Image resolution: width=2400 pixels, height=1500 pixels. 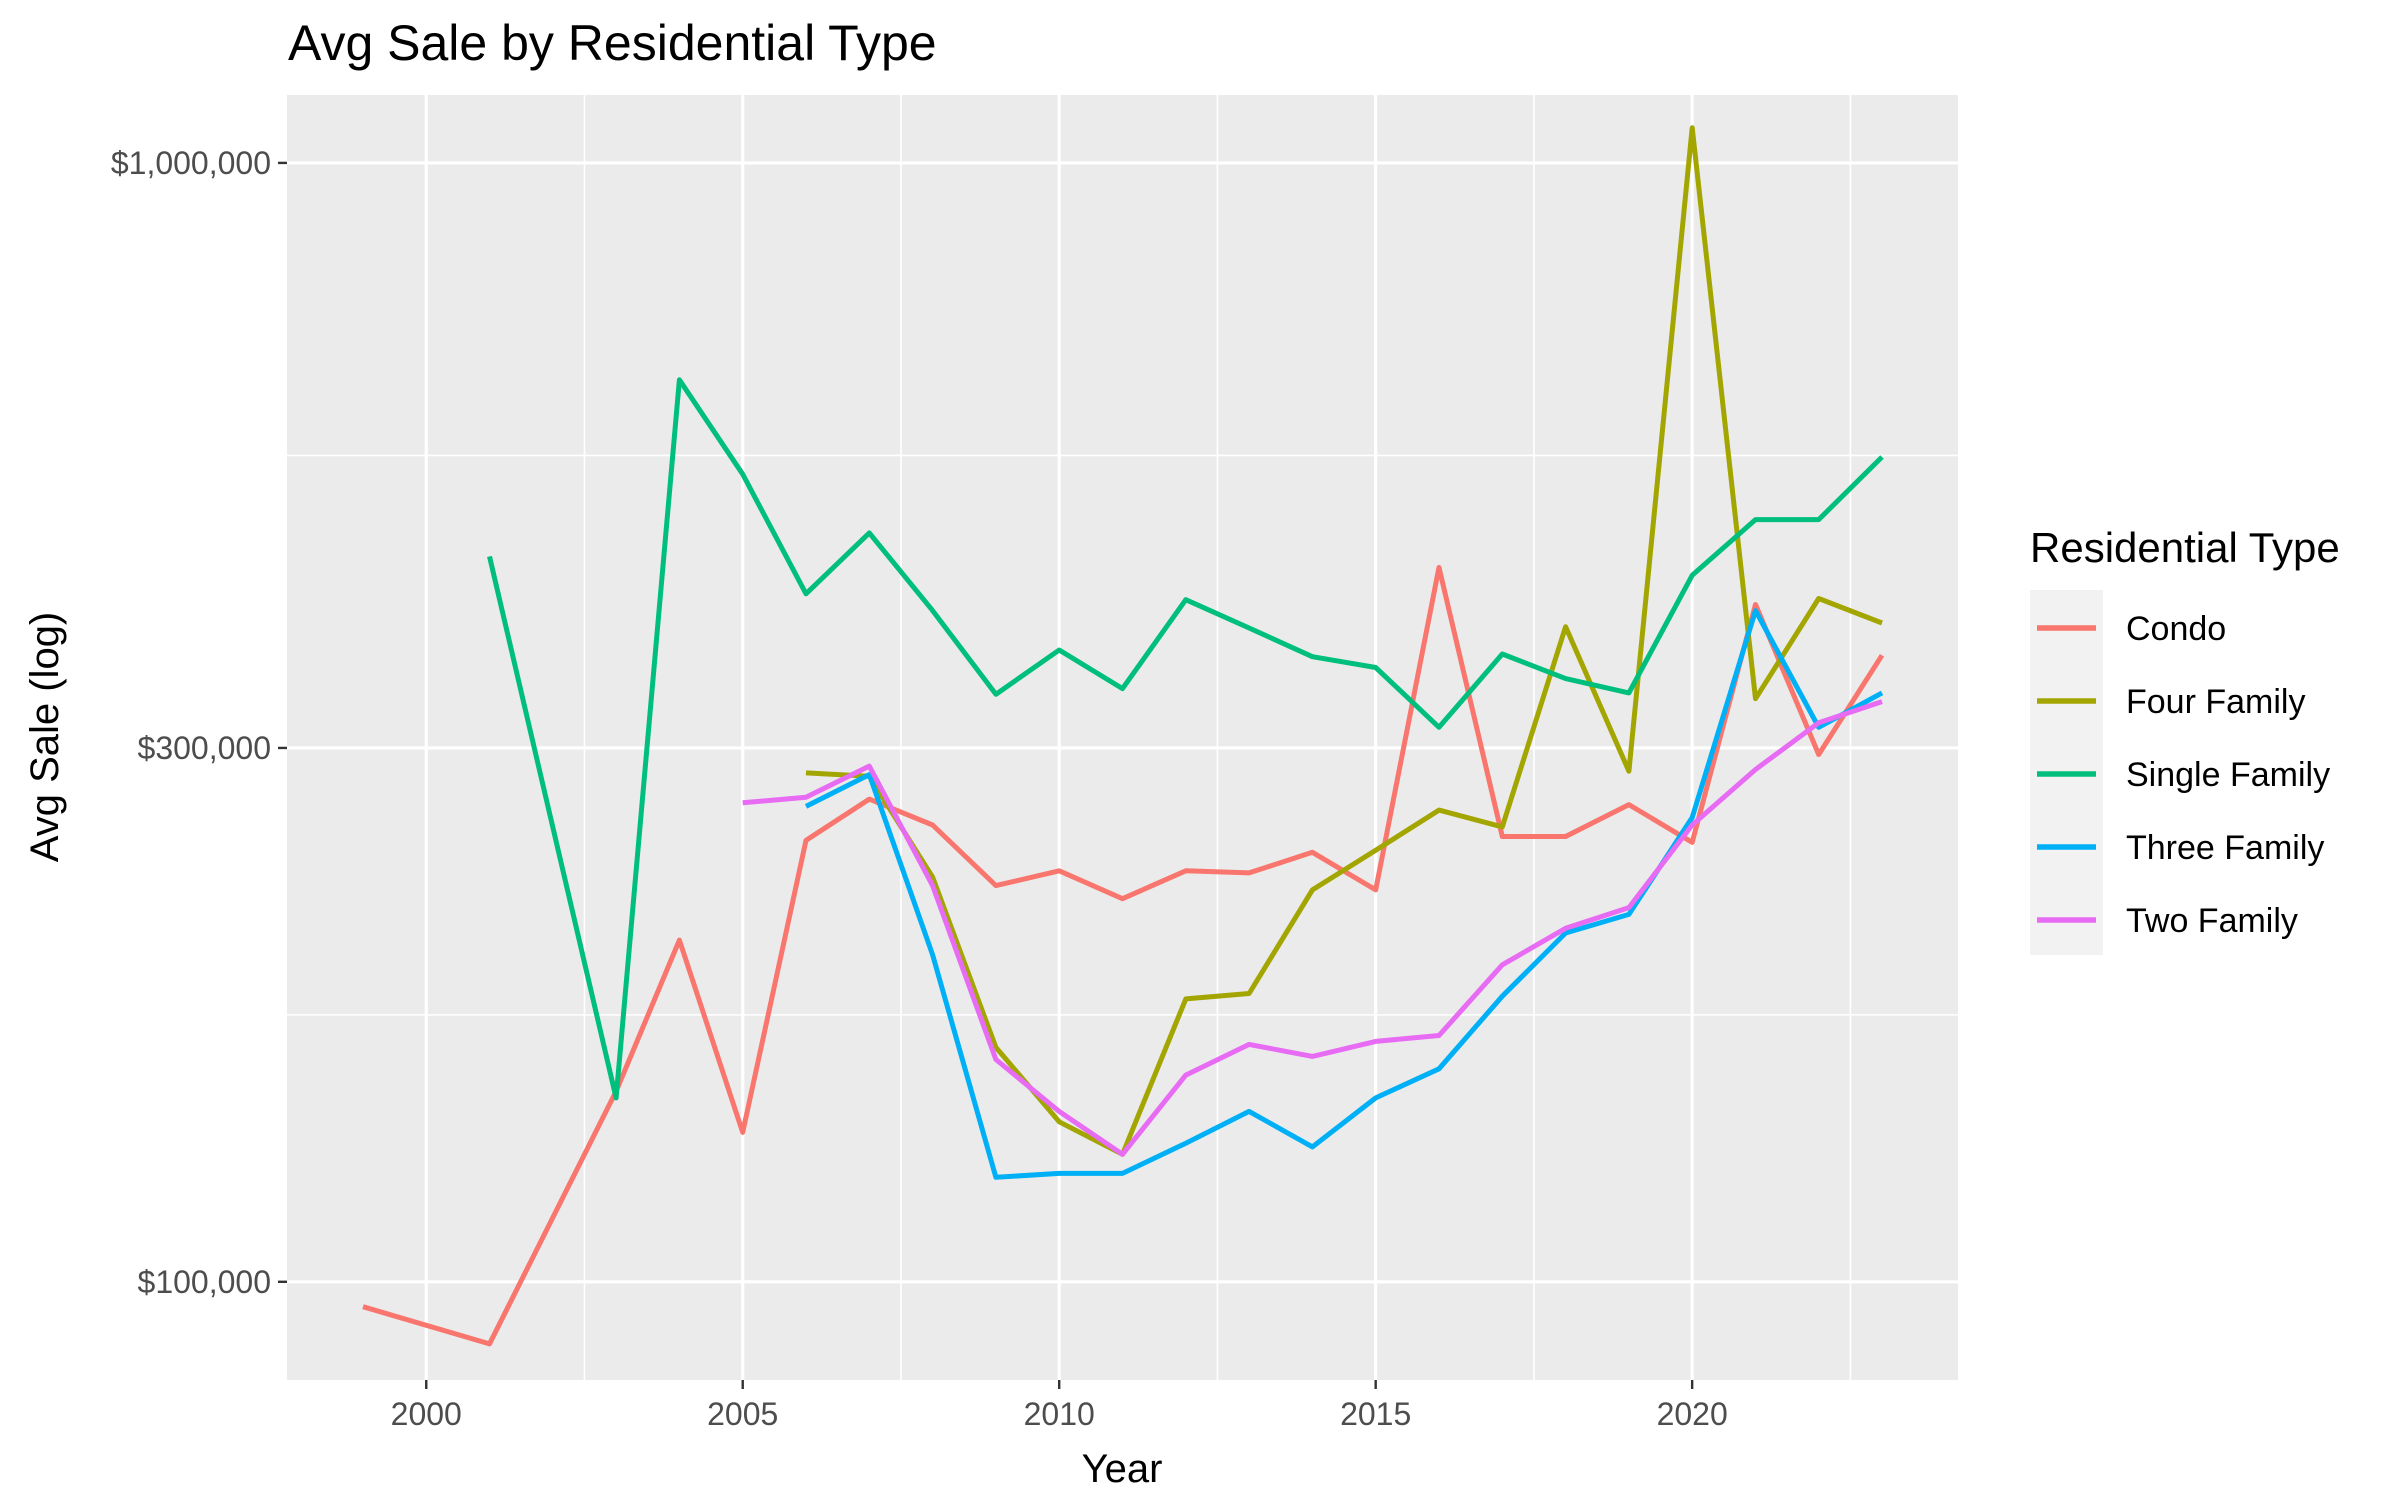 I want to click on x-tick-label: 2005, so click(x=742, y=1414).